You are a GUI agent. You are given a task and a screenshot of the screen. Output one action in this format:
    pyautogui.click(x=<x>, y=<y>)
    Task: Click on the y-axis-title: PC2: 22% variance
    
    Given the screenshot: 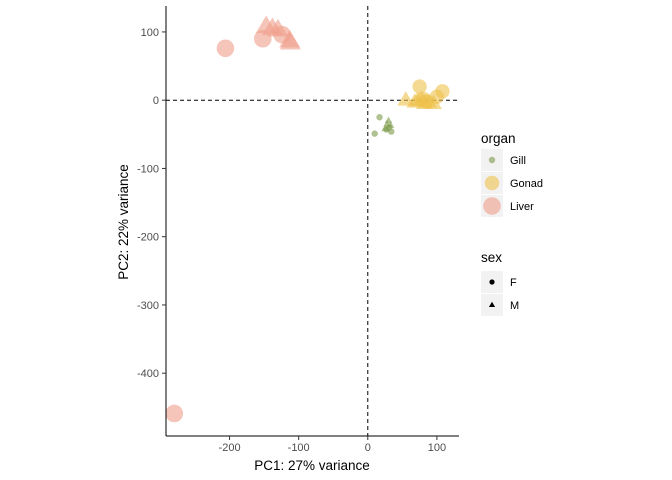 What is the action you would take?
    pyautogui.click(x=123, y=222)
    